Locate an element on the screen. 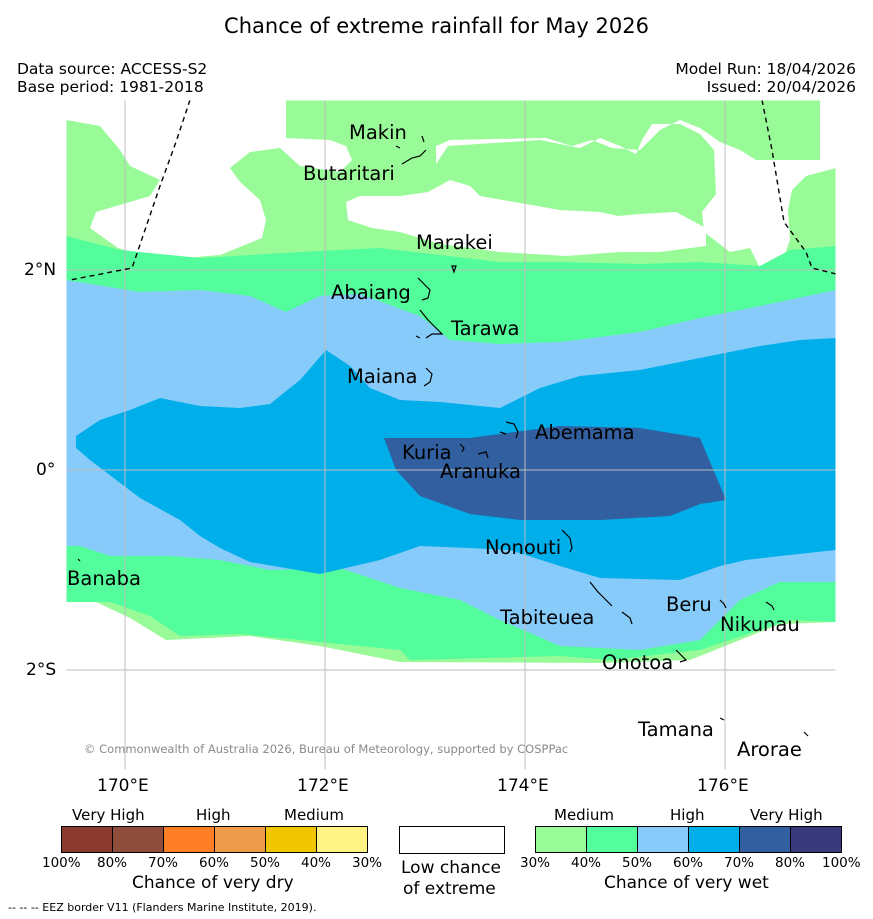 The image size is (873, 919). aranuka-coast is located at coordinates (483, 455).